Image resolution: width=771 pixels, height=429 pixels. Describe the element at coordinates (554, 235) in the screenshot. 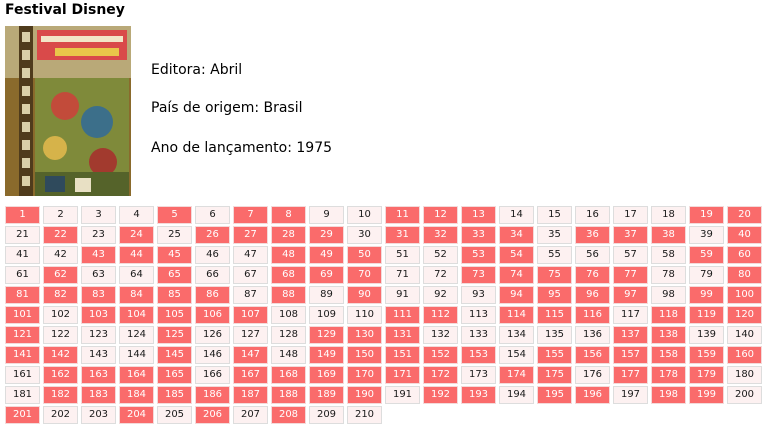

I see `issue-cell-missing: 35` at that location.